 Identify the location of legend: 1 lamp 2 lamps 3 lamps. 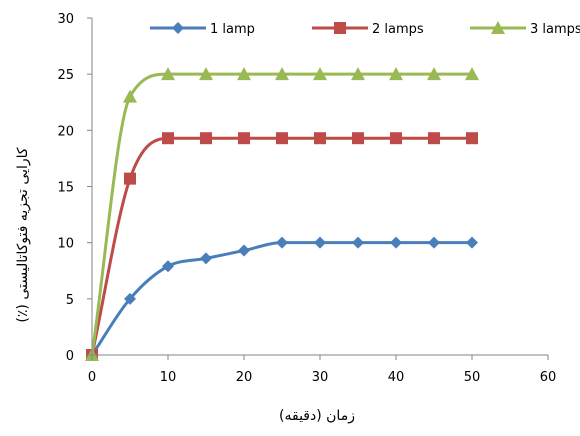
(365, 29).